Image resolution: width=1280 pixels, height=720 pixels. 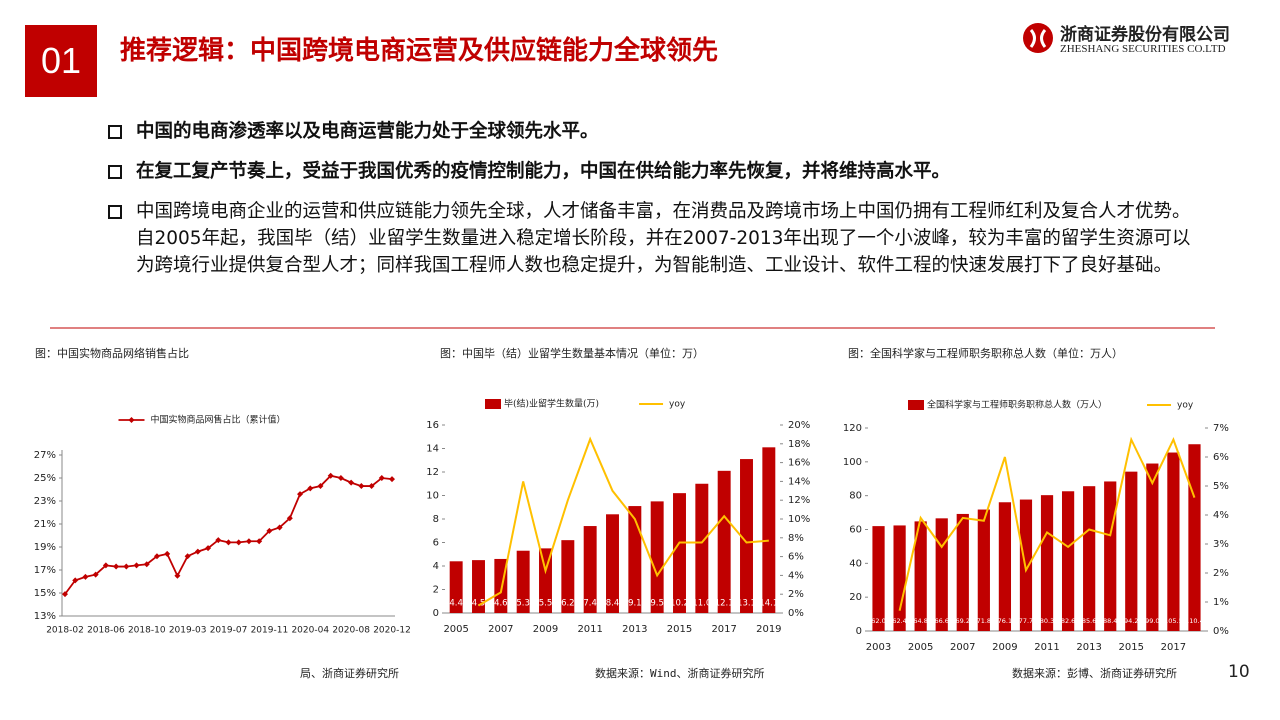 What do you see at coordinates (1221, 486) in the screenshot?
I see `y2-tick-label: 5%` at bounding box center [1221, 486].